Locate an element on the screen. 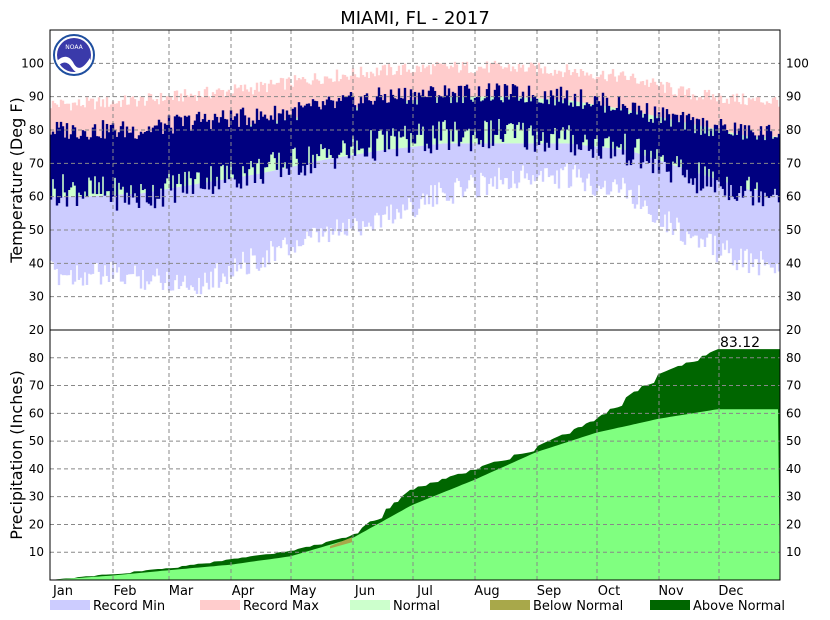  legend-swatch is located at coordinates (220, 605).